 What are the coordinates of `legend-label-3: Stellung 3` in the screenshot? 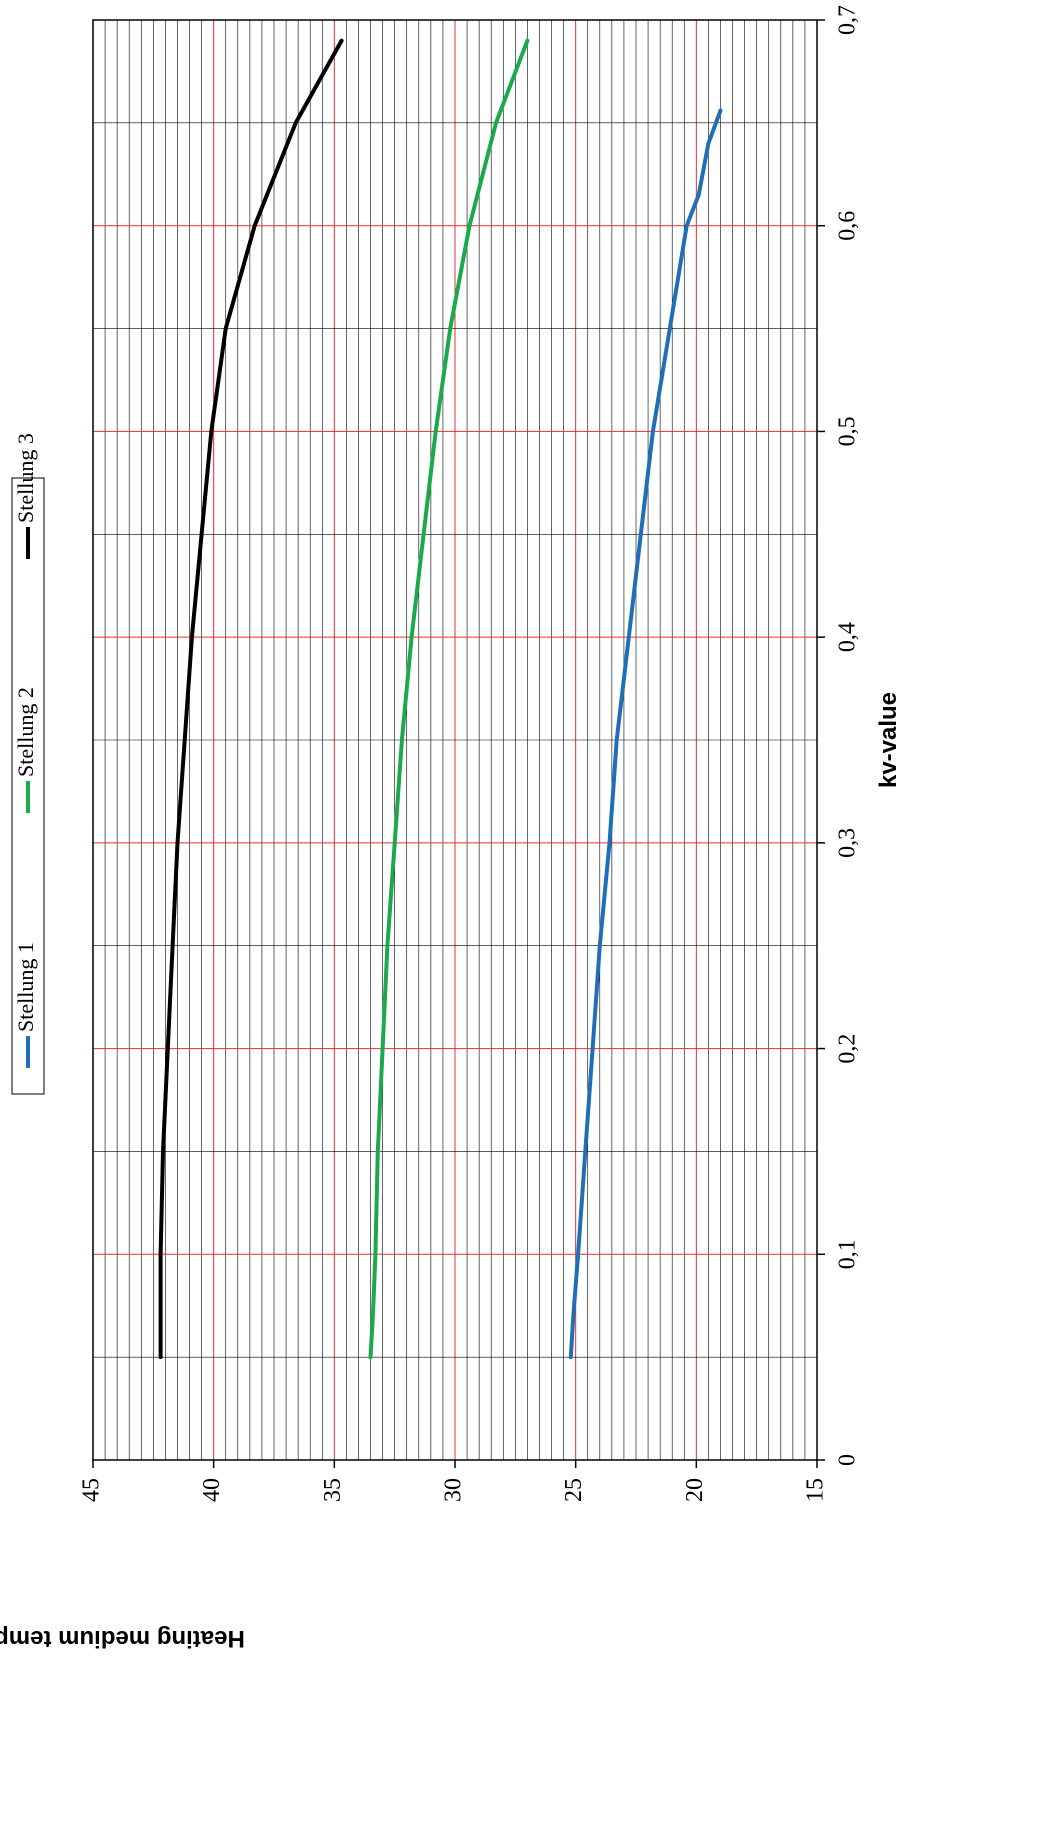 It's located at (25, 478).